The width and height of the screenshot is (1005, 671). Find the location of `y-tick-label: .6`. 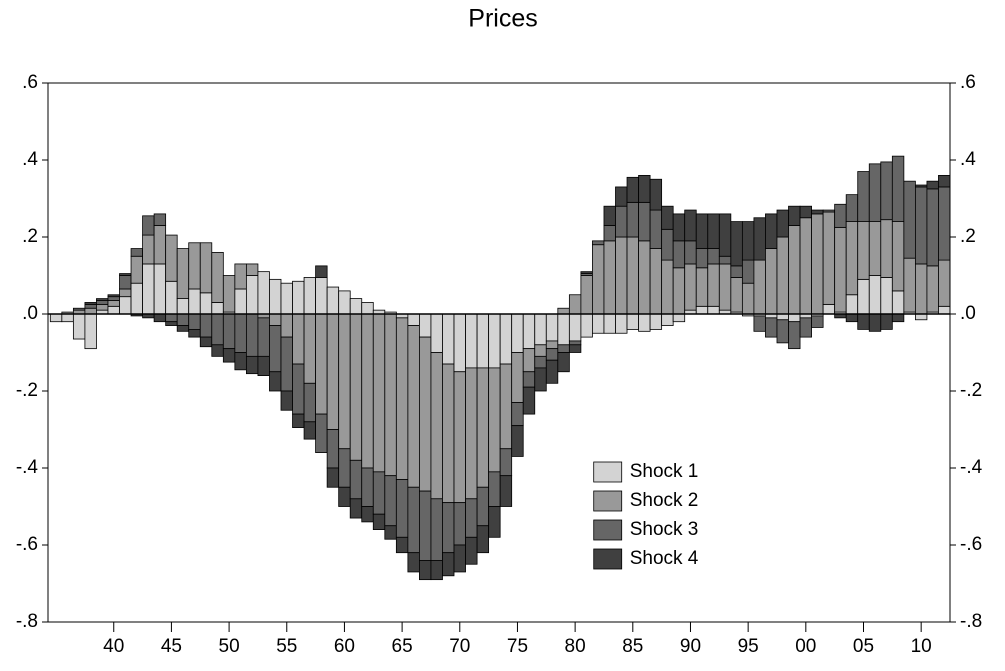

y-tick-label: .6 is located at coordinates (30, 82).